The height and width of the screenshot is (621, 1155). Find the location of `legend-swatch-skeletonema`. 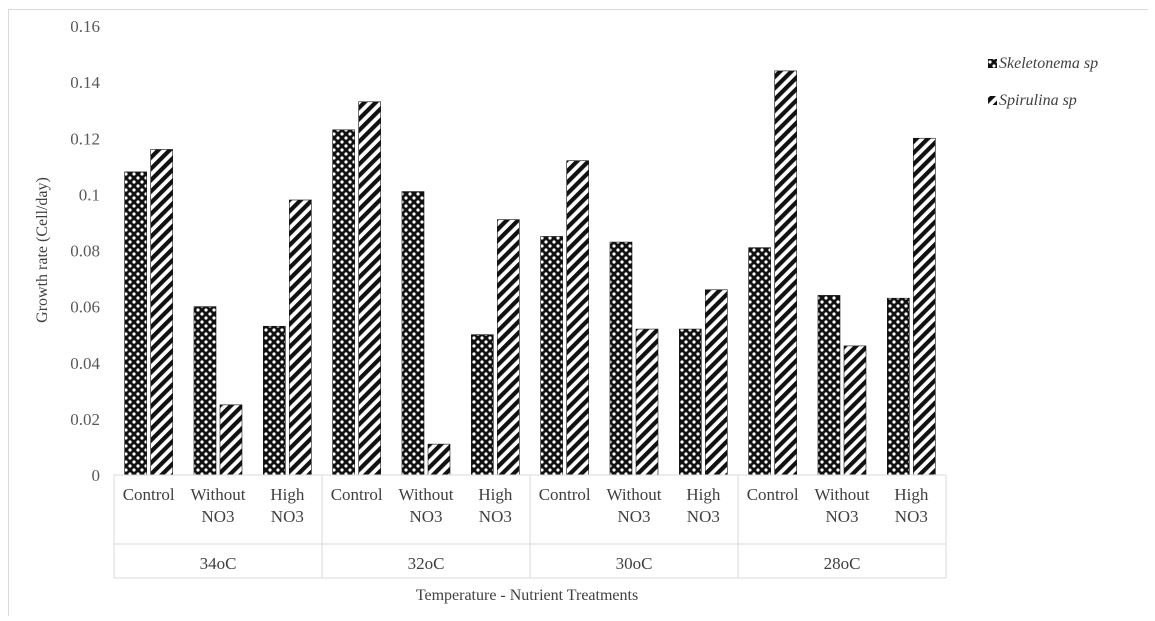

legend-swatch-skeletonema is located at coordinates (992, 63).